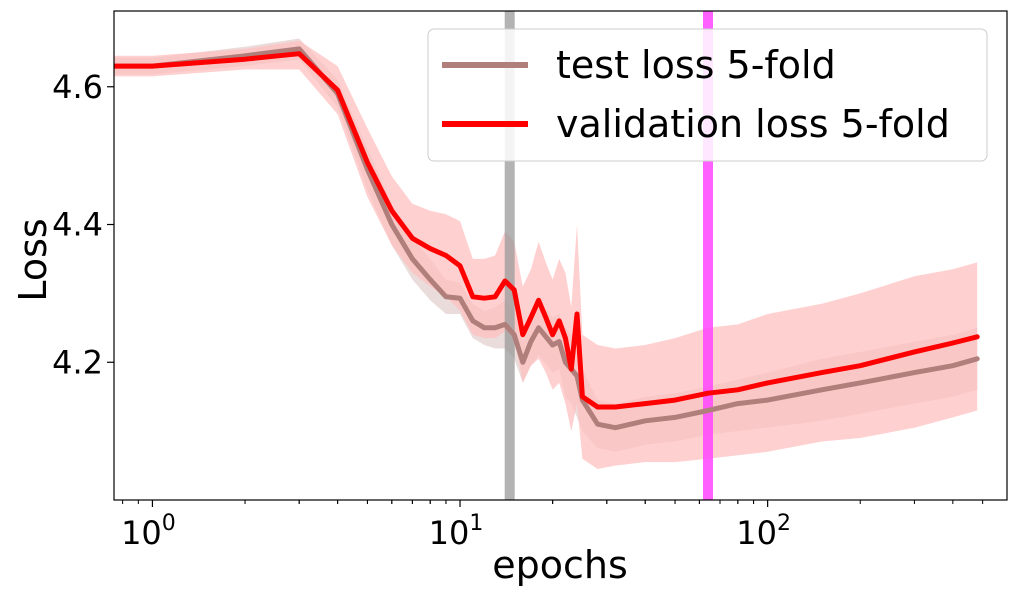 Image resolution: width=1017 pixels, height=594 pixels. Describe the element at coordinates (148, 531) in the screenshot. I see `x-tick-label: 10⁰` at that location.